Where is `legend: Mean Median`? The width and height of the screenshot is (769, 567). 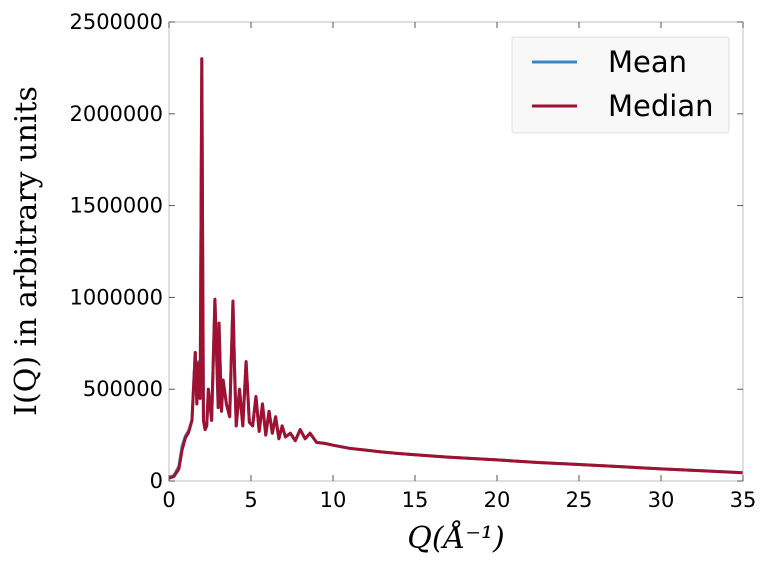 legend: Mean Median is located at coordinates (620, 85).